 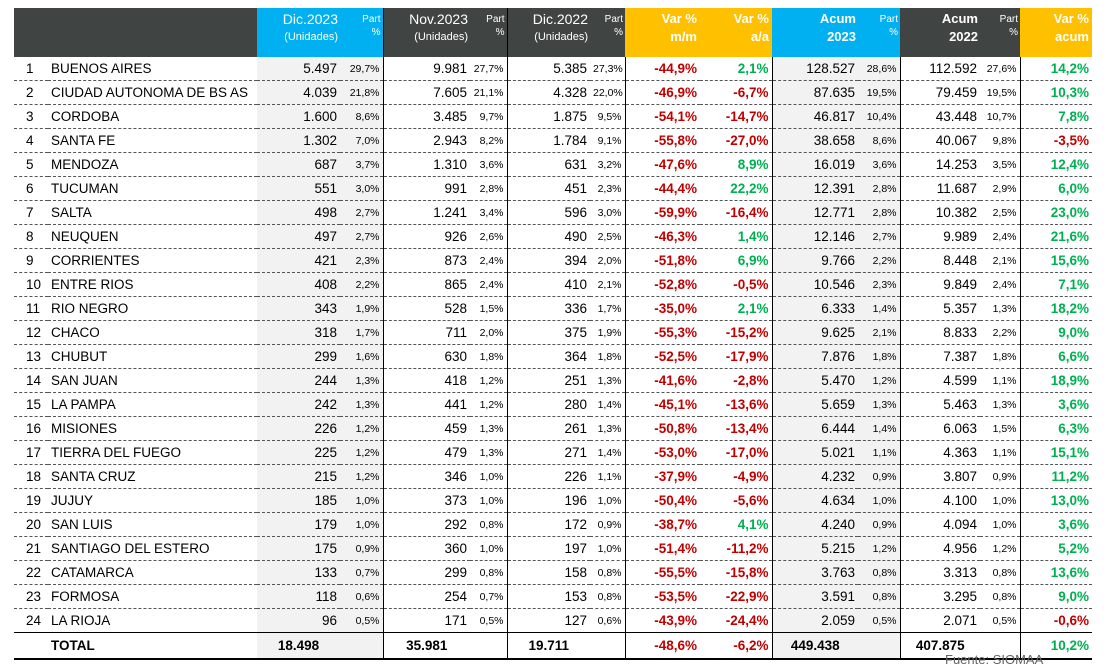 What do you see at coordinates (298, 212) in the screenshot?
I see `cell-dic2023: 498` at bounding box center [298, 212].